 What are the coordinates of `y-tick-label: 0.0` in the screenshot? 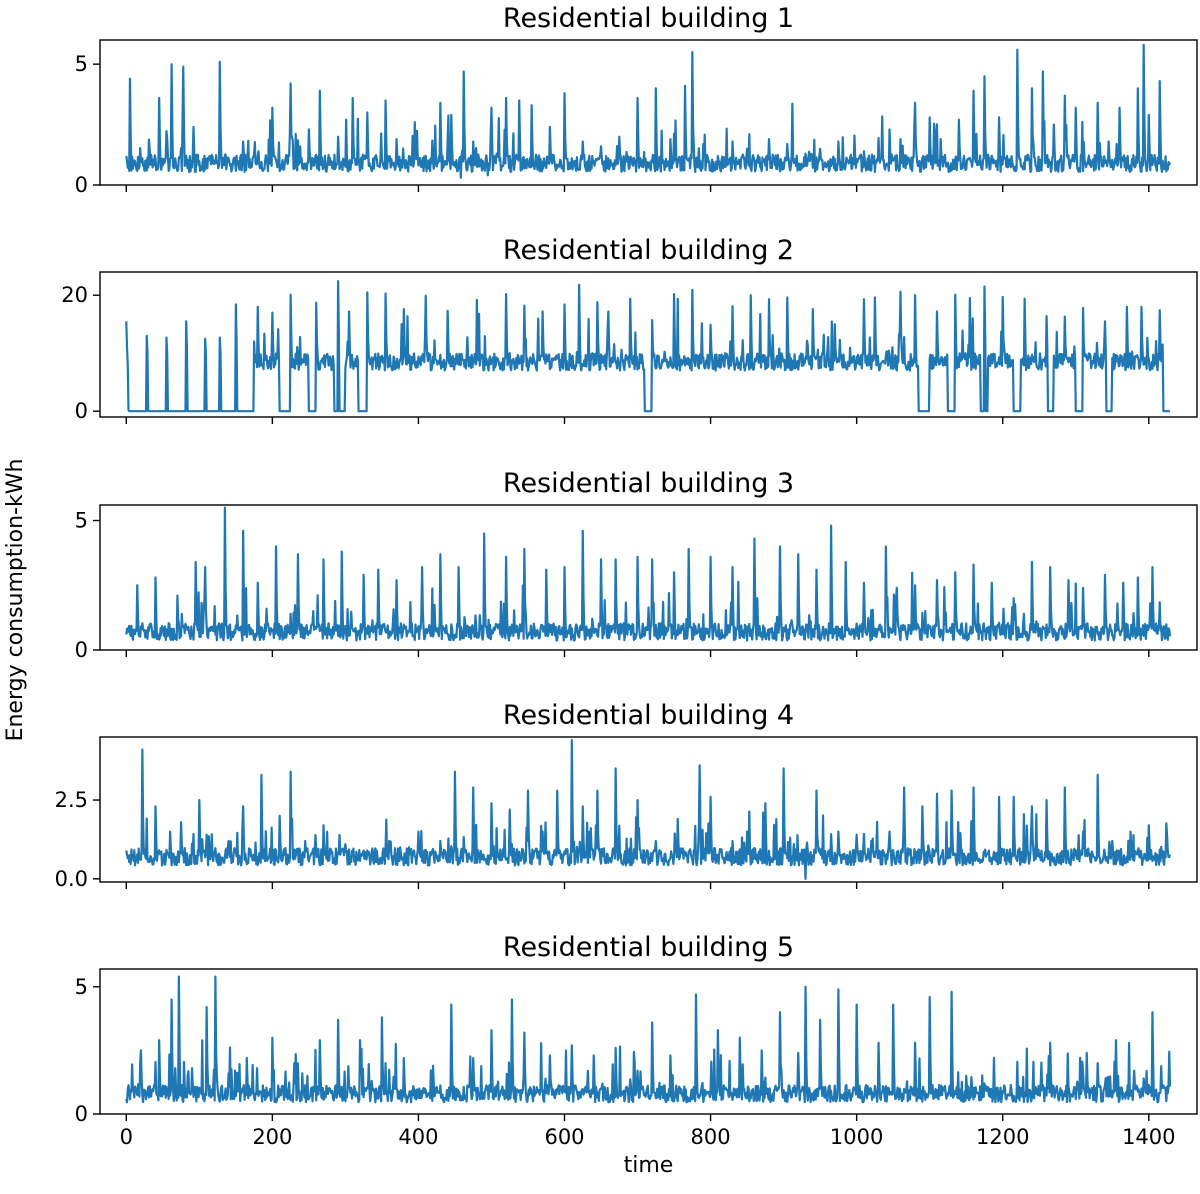 It's located at (71, 879).